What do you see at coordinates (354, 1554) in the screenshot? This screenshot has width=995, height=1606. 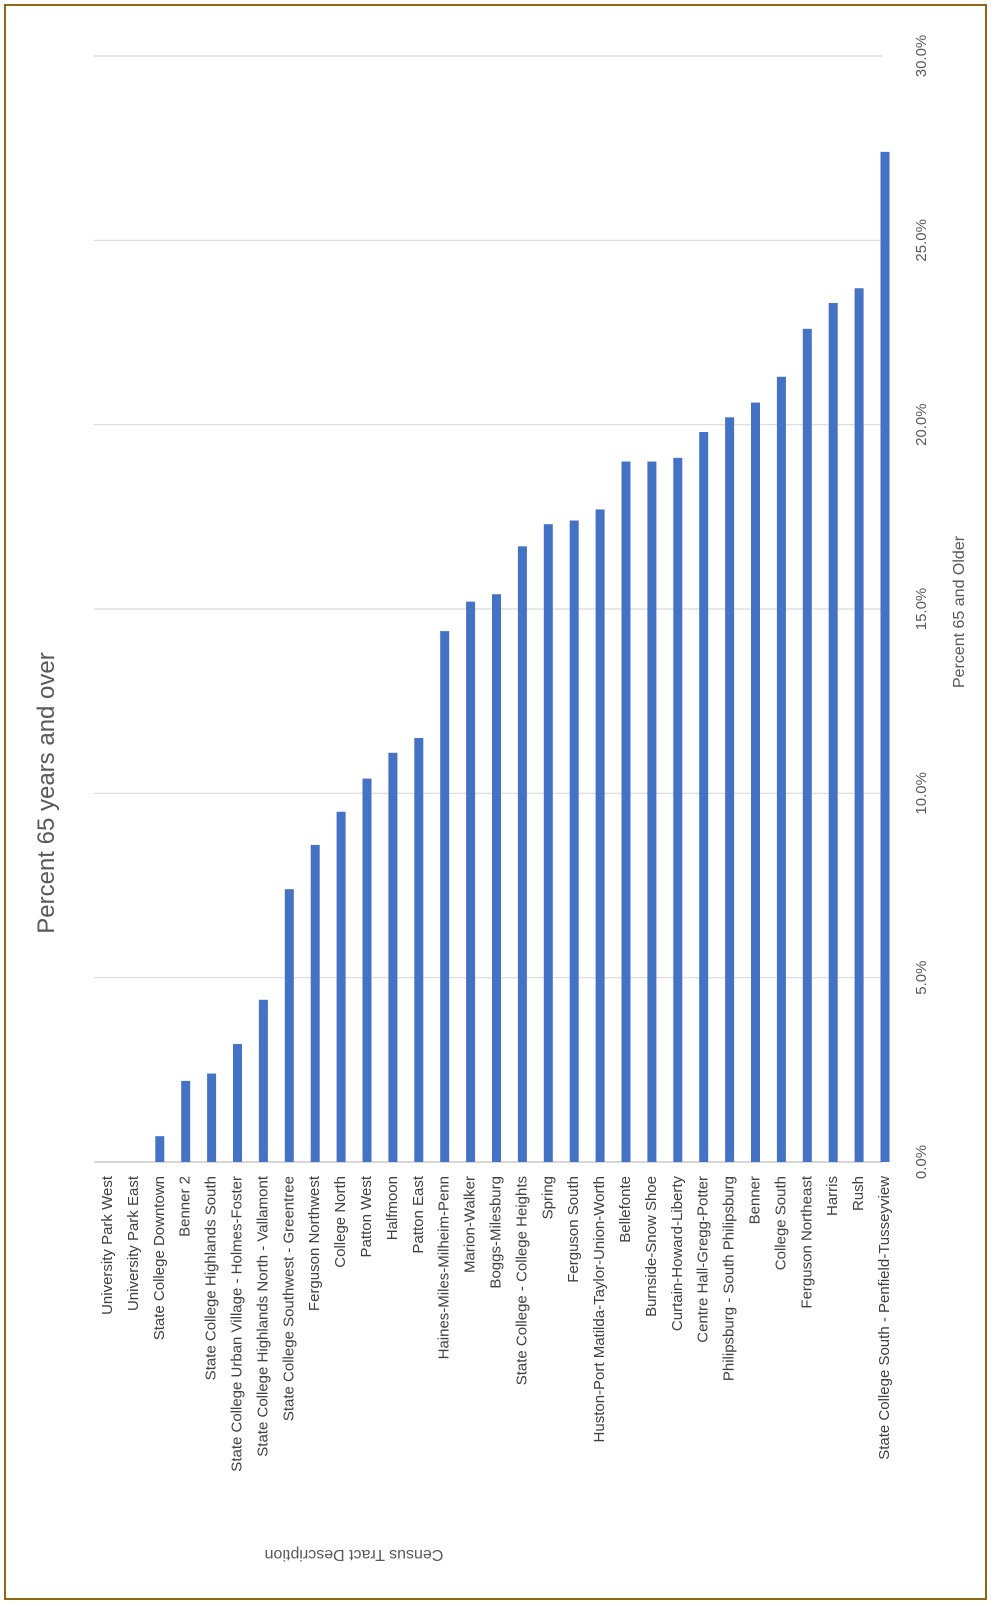 I see `category-axis-title: Census Tract Description` at bounding box center [354, 1554].